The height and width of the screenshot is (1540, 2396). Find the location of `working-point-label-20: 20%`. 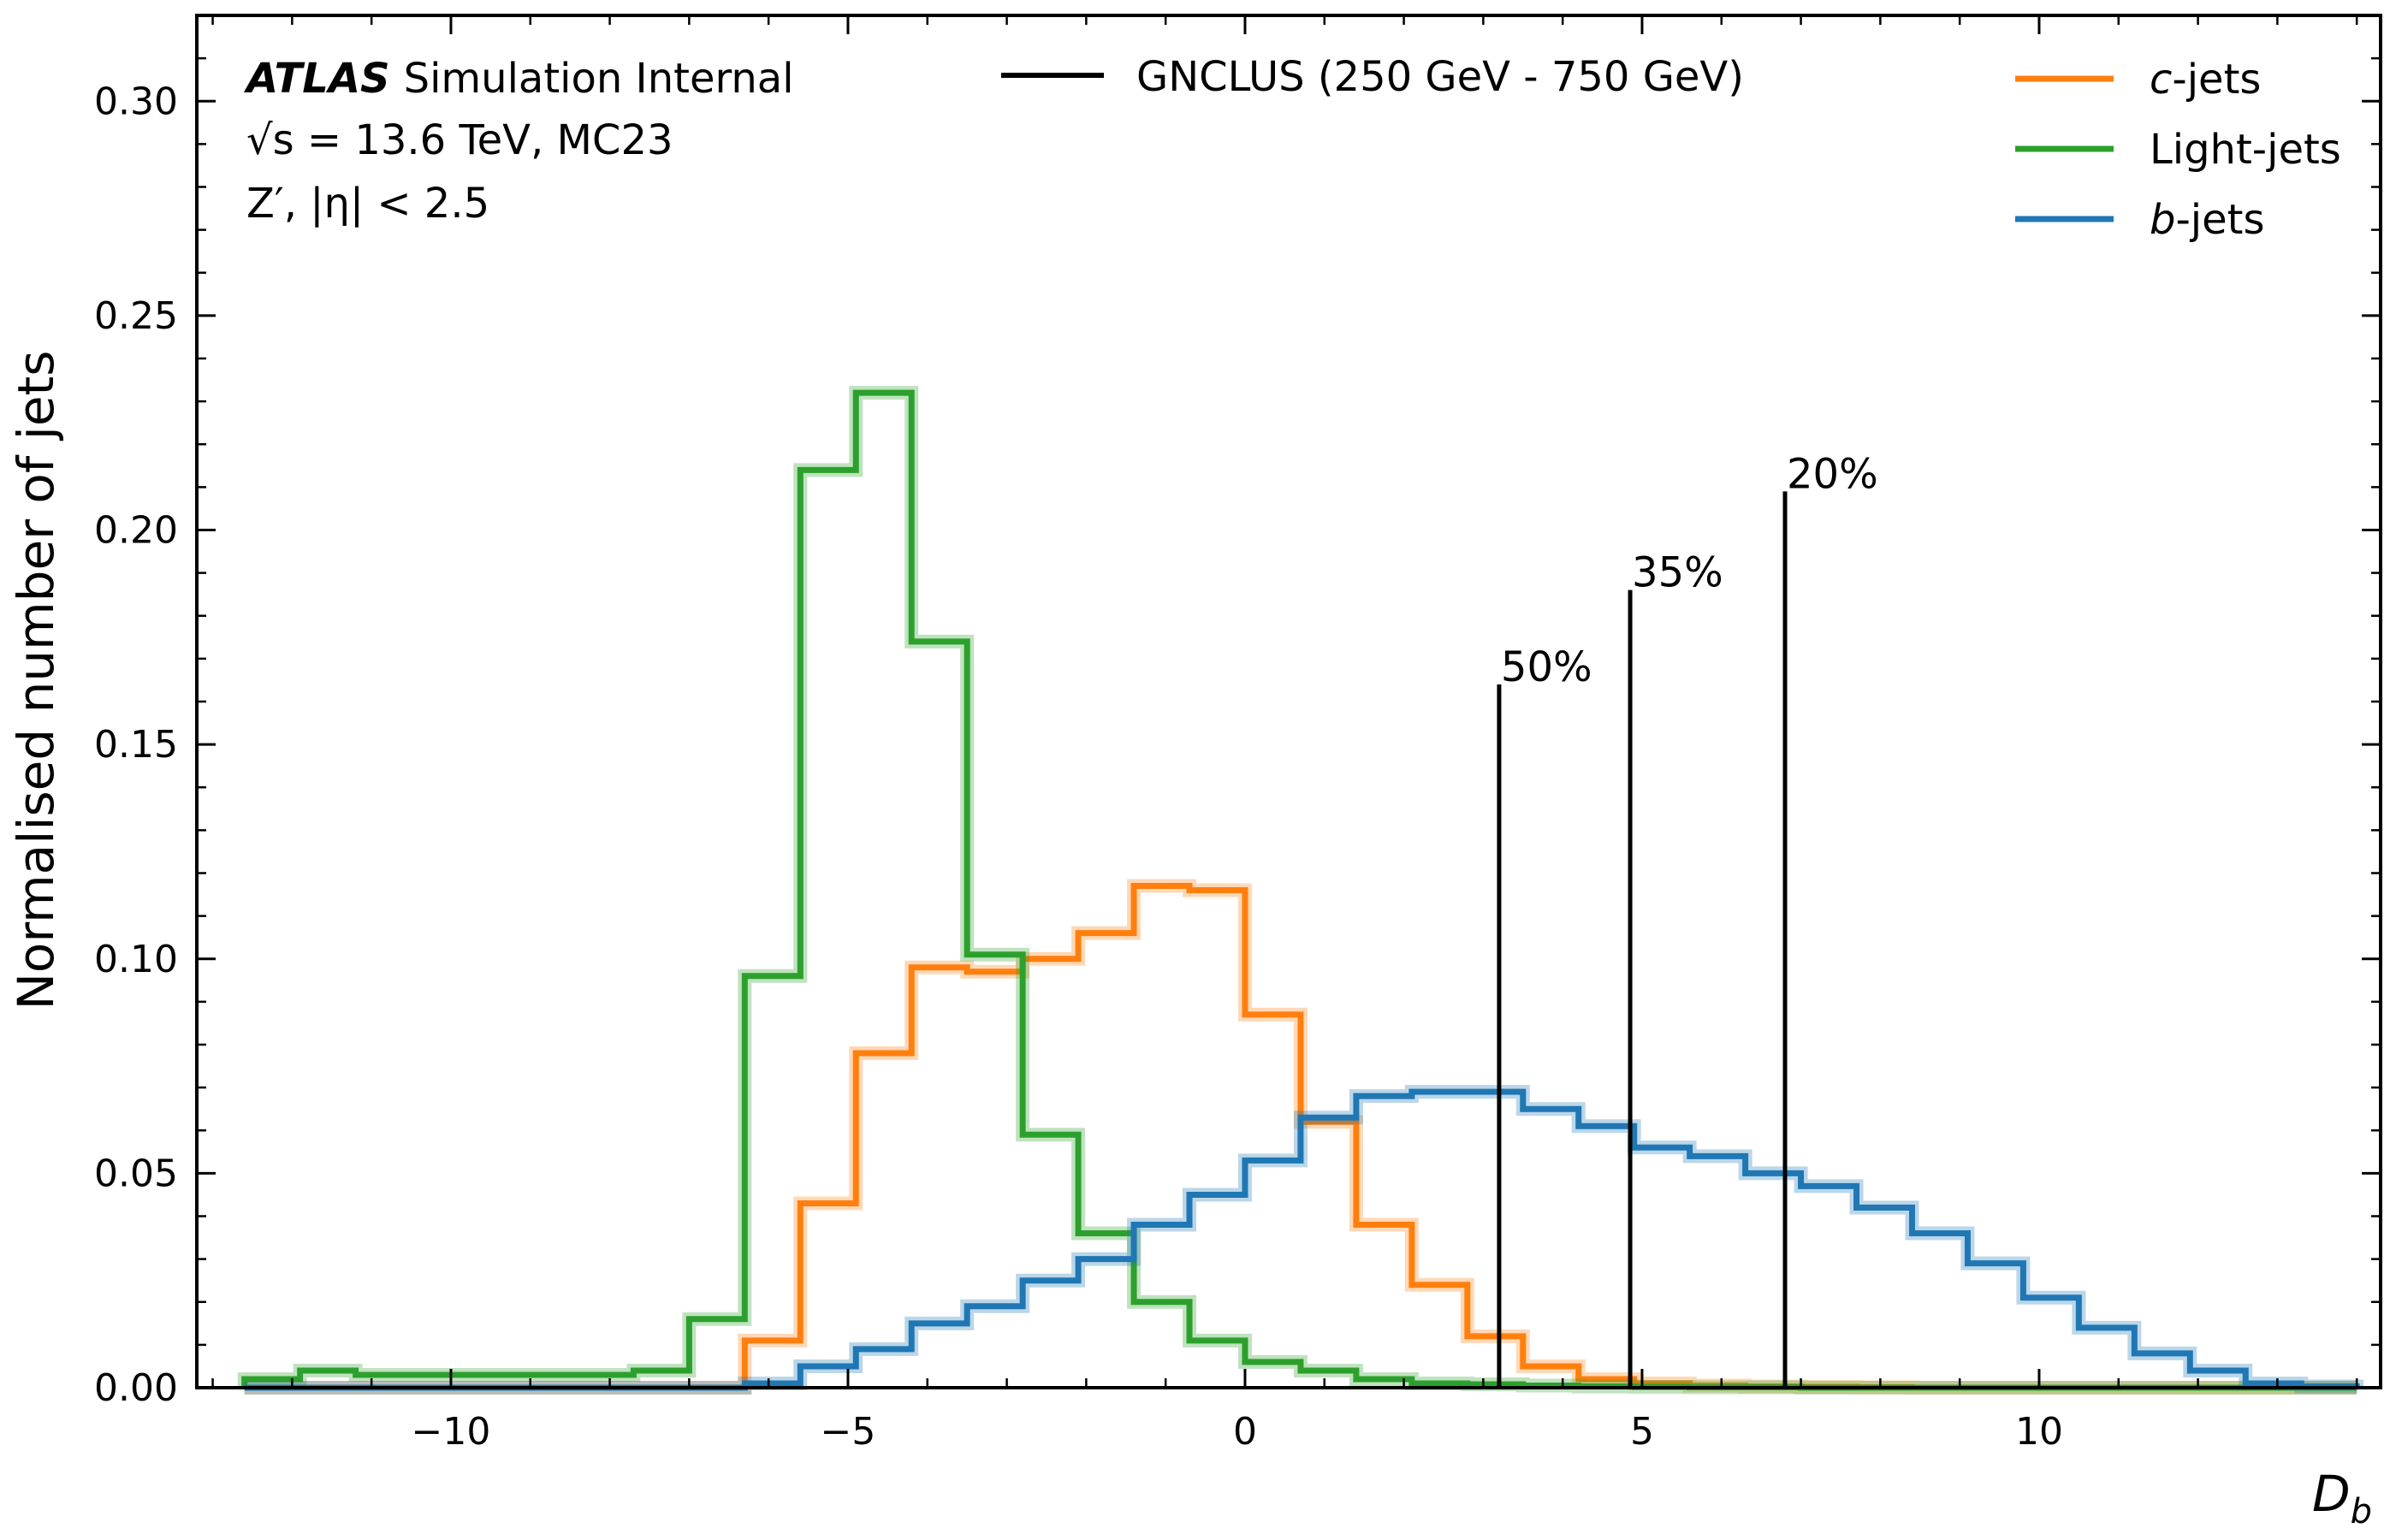

working-point-label-20: 20% is located at coordinates (1833, 474).